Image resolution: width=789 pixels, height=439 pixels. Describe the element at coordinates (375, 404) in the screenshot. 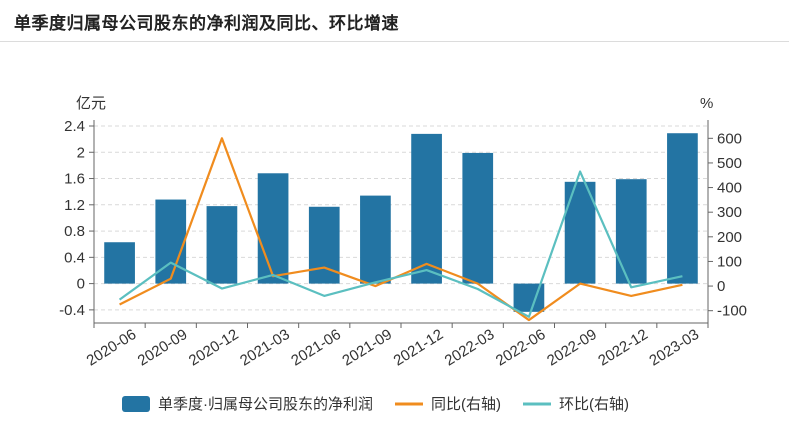

I see `legend: 单季度·归属母公司股东的净利润 同比(右轴) 环比(右轴)` at that location.